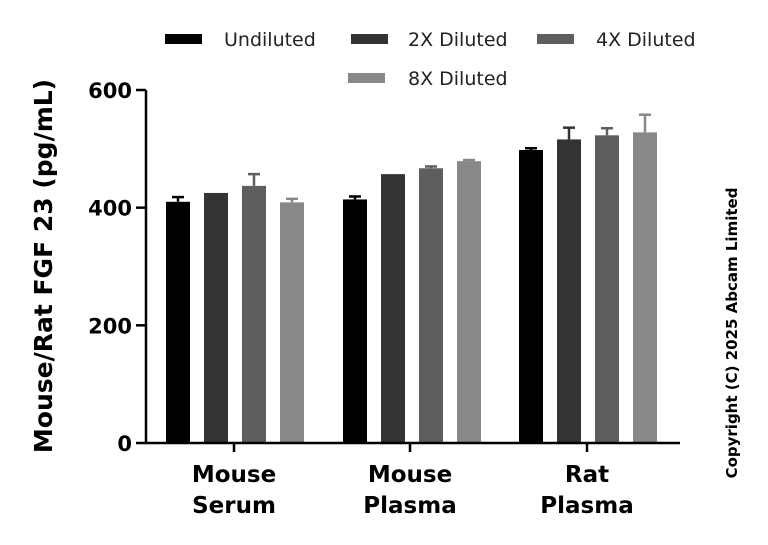  Describe the element at coordinates (607, 289) in the screenshot. I see `bar-4x-diluted-rat-plasma` at that location.